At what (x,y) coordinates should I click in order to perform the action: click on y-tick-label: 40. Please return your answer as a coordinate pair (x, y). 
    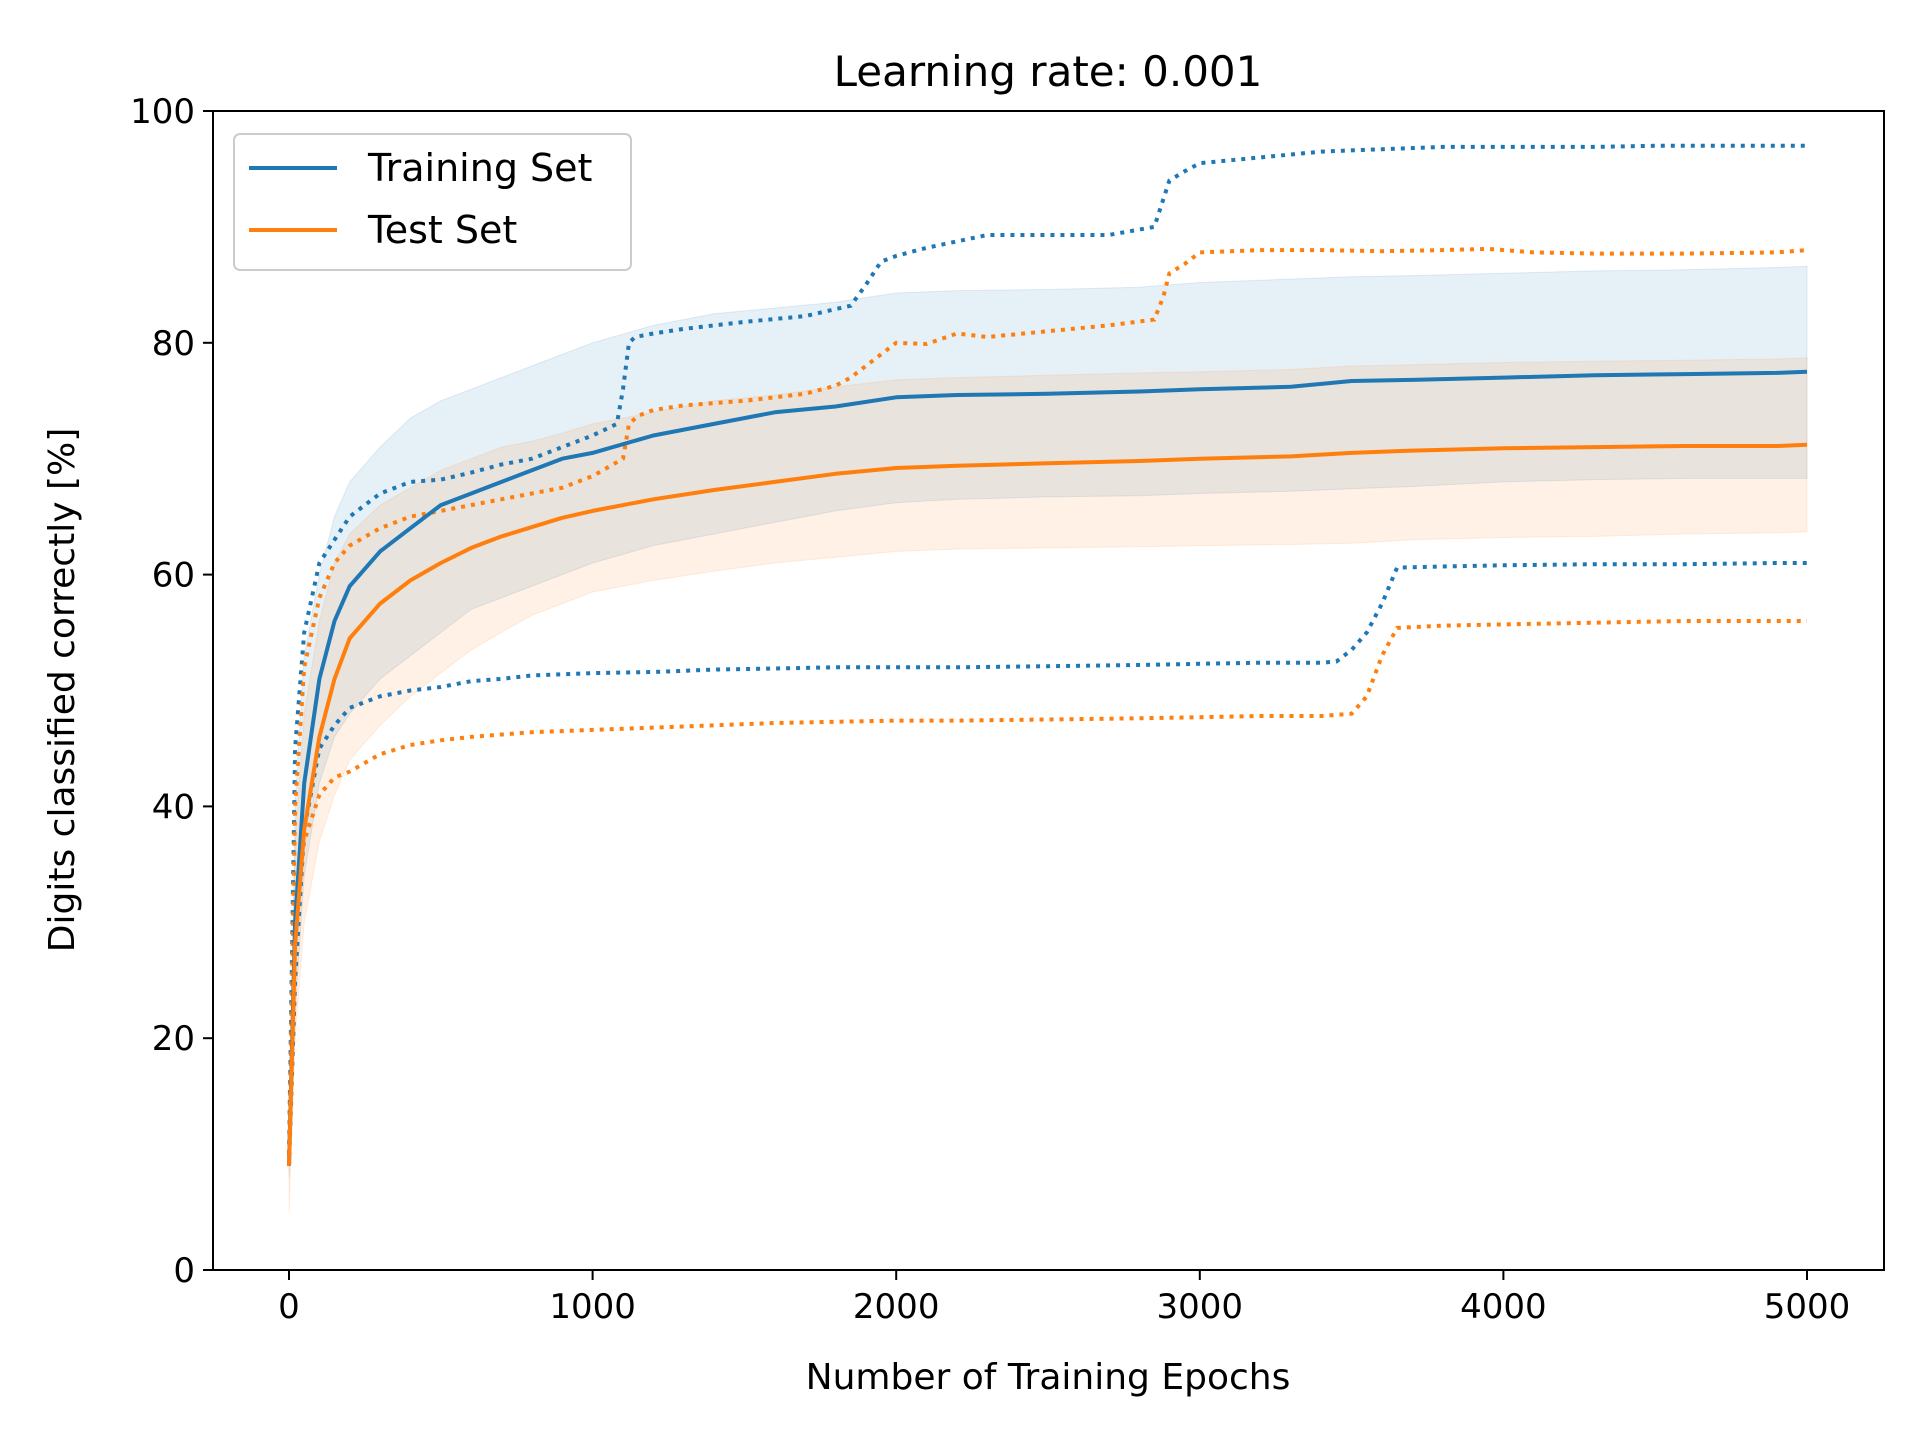
    Looking at the image, I should click on (173, 807).